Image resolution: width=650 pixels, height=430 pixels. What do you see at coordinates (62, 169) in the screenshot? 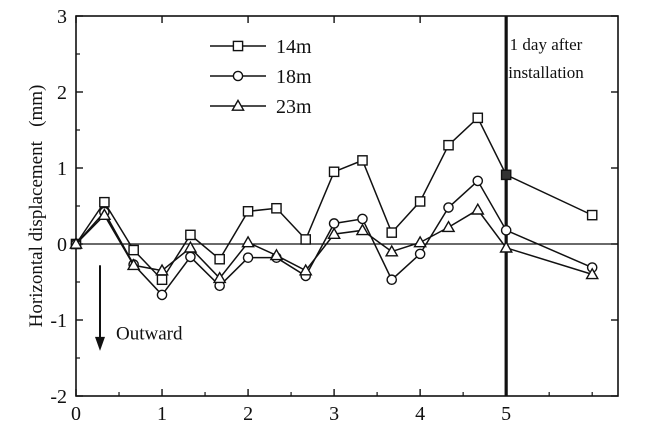
I see `y-tick-label: 1` at bounding box center [62, 169].